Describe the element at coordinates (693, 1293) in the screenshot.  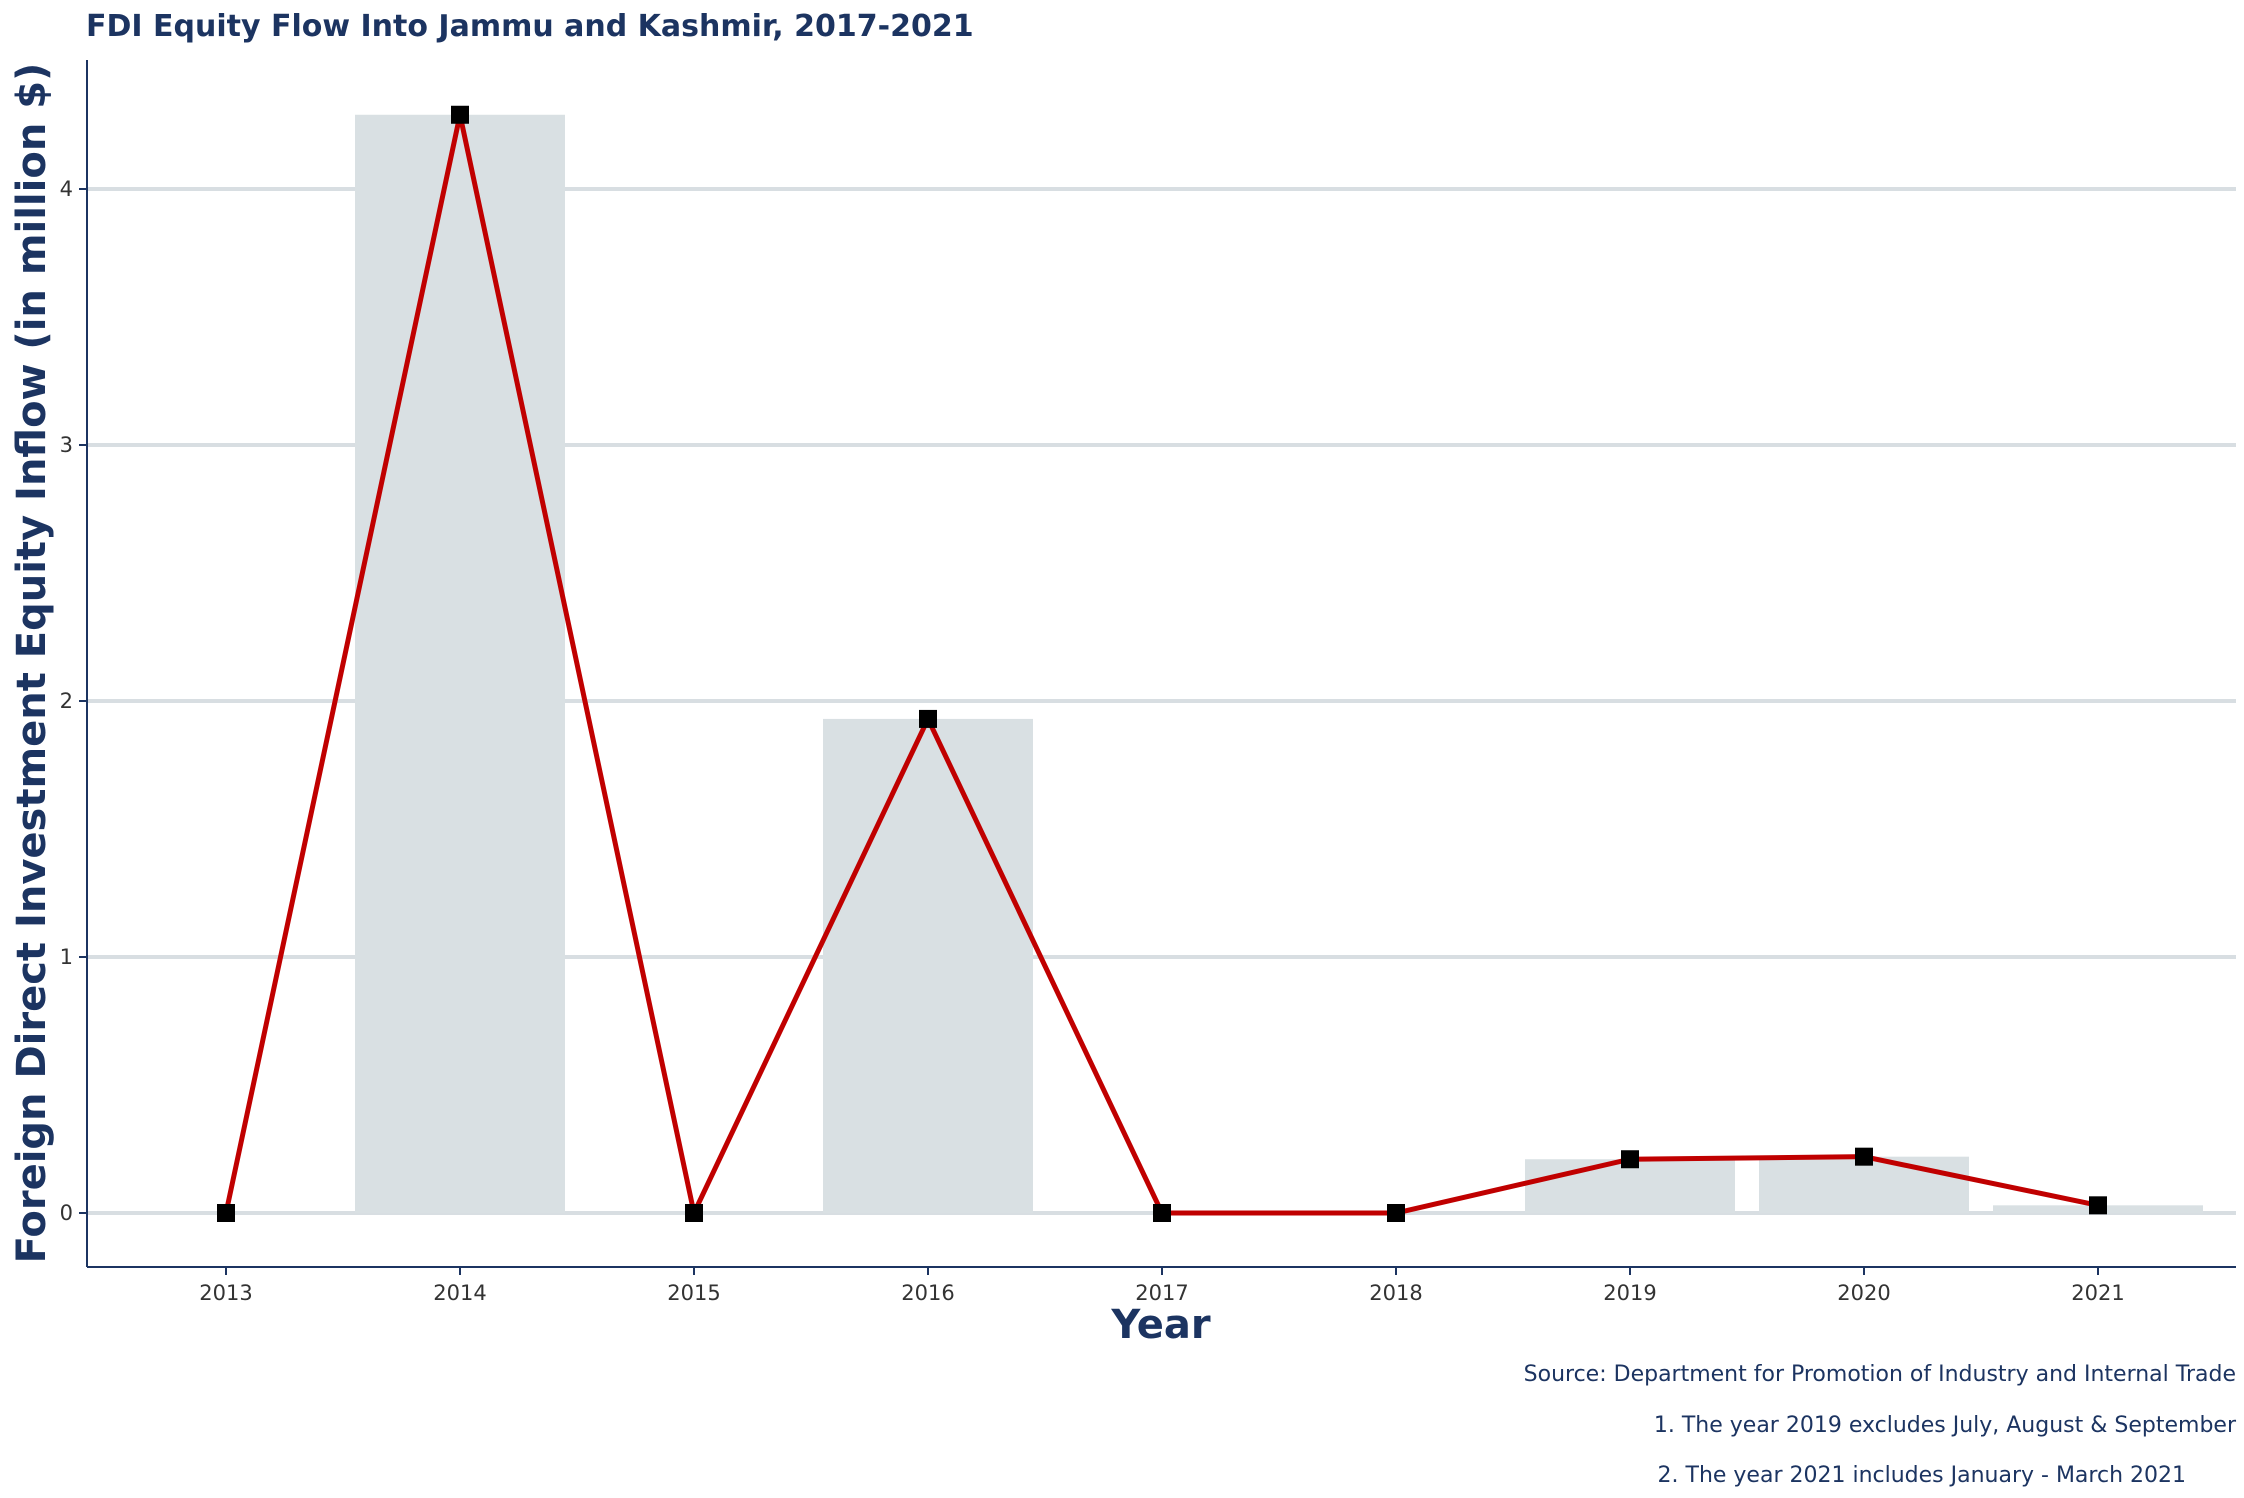
I see `x-tick-label-2015: 2015` at that location.